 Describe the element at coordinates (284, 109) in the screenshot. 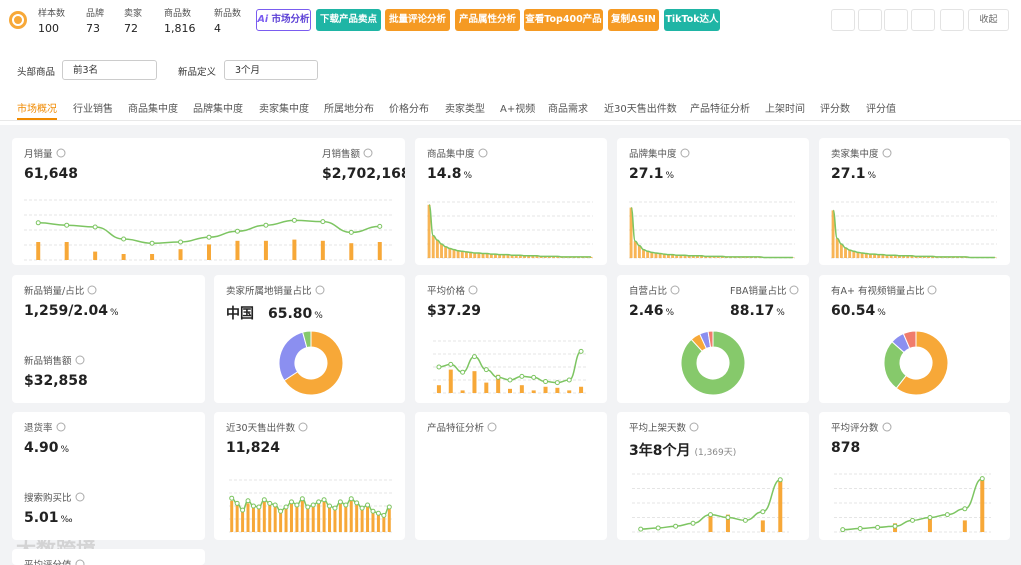

I see `tab: 卖家集中度` at that location.